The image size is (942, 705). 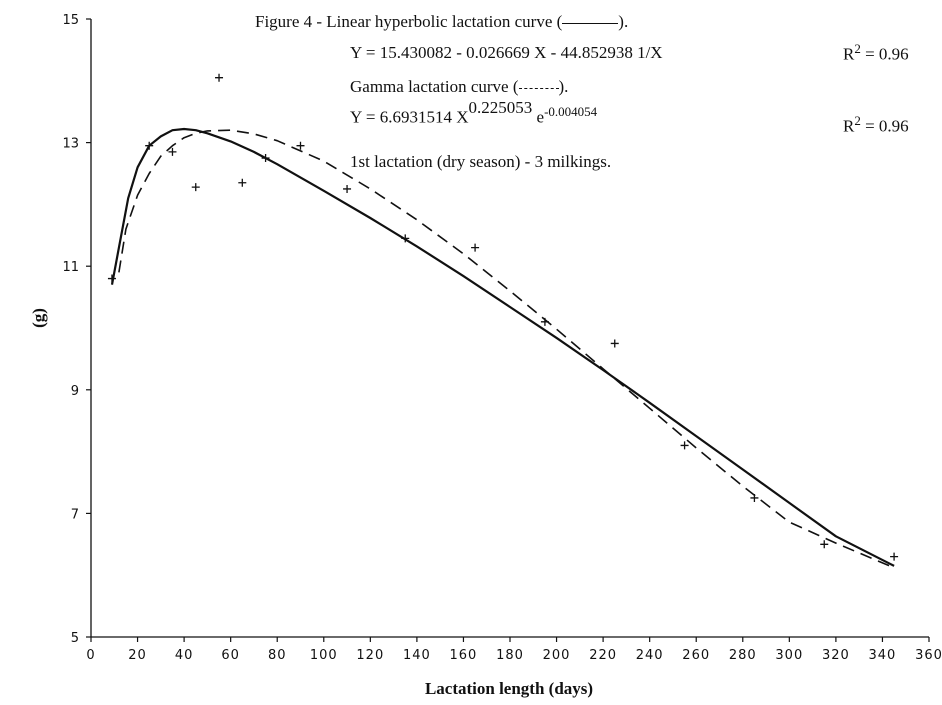 What do you see at coordinates (623, 21) in the screenshot?
I see `figure-title-end: ).` at bounding box center [623, 21].